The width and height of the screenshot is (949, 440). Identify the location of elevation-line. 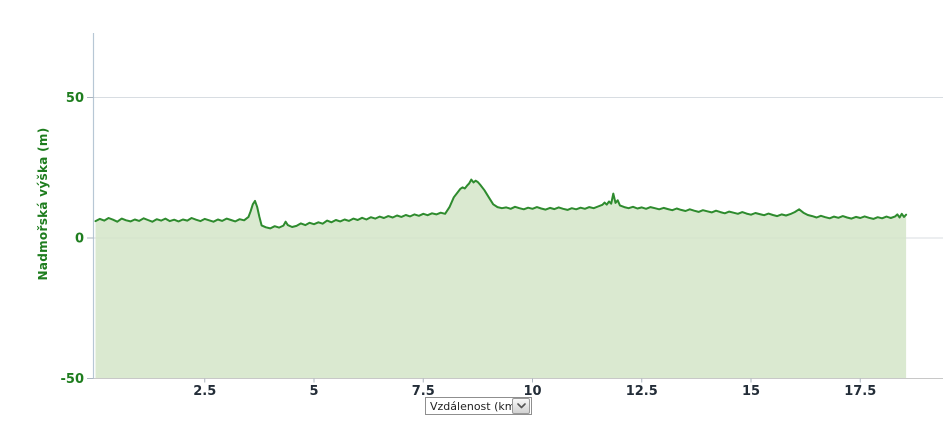
(501, 204).